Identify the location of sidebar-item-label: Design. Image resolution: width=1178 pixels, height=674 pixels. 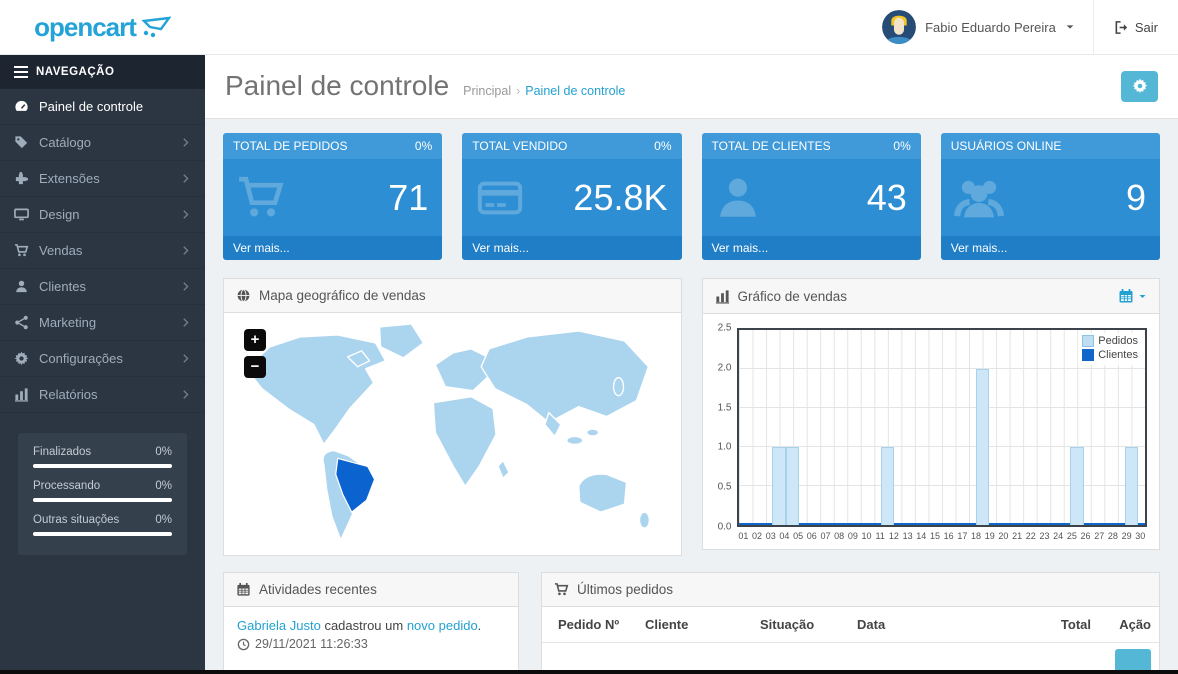
(59, 214).